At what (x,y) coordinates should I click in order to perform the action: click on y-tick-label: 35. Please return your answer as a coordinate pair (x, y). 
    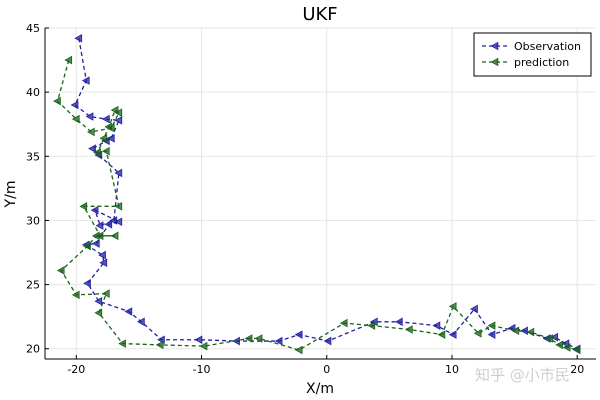
    Looking at the image, I should click on (33, 156).